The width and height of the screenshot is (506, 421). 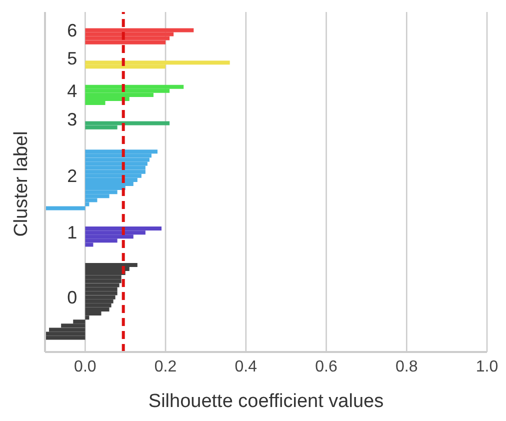 What do you see at coordinates (72, 30) in the screenshot?
I see `series-label: 6` at bounding box center [72, 30].